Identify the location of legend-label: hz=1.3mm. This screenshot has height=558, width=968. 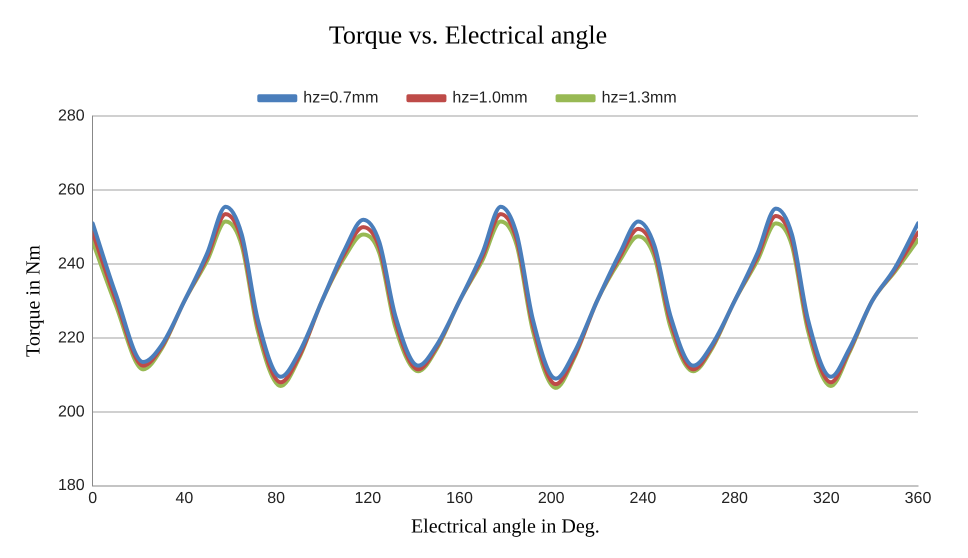
(639, 98).